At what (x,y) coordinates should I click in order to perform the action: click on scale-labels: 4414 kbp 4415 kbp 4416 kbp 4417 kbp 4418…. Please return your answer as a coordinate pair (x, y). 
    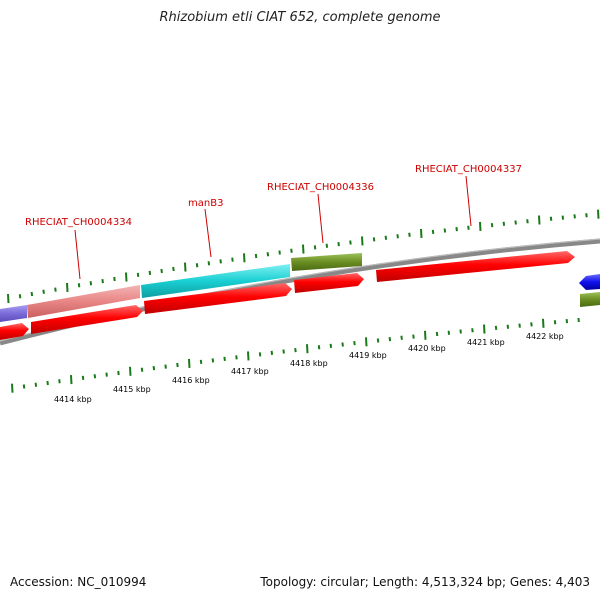
    Looking at the image, I should click on (309, 368).